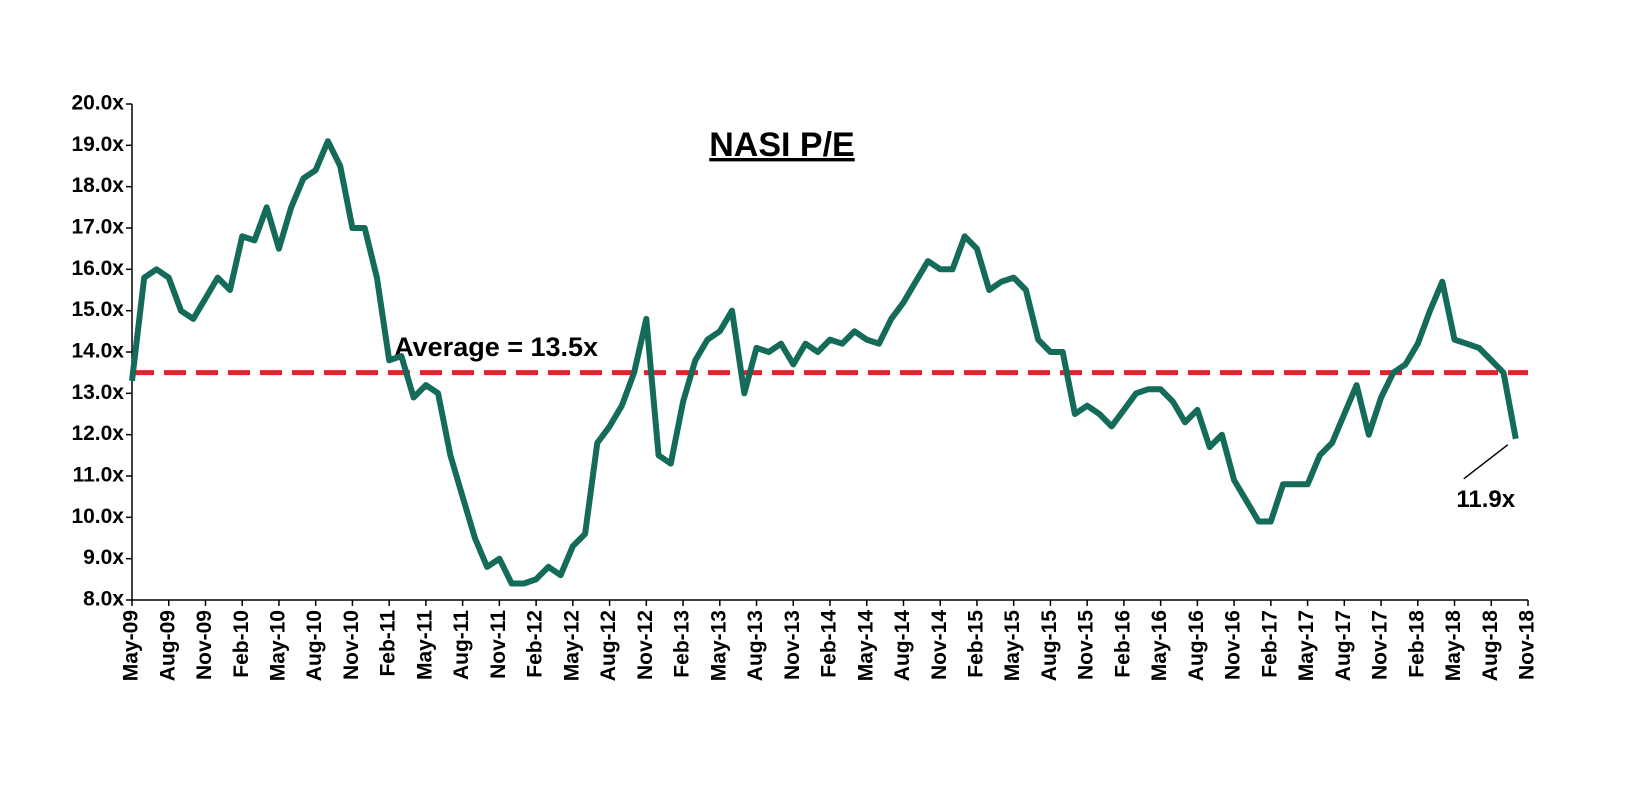  I want to click on chart-title: NASI P/E, so click(781, 145).